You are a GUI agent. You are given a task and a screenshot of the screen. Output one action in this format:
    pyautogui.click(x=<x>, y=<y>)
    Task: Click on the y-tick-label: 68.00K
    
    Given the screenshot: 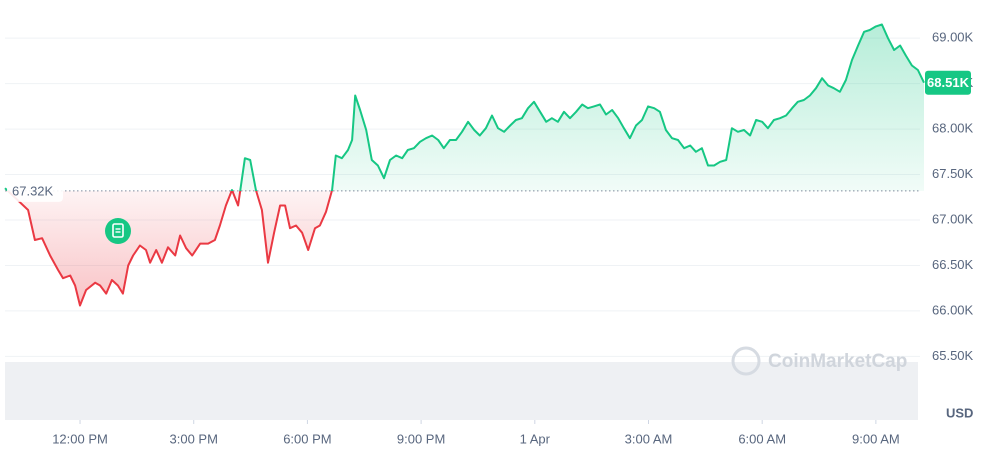 What is the action you would take?
    pyautogui.click(x=953, y=128)
    